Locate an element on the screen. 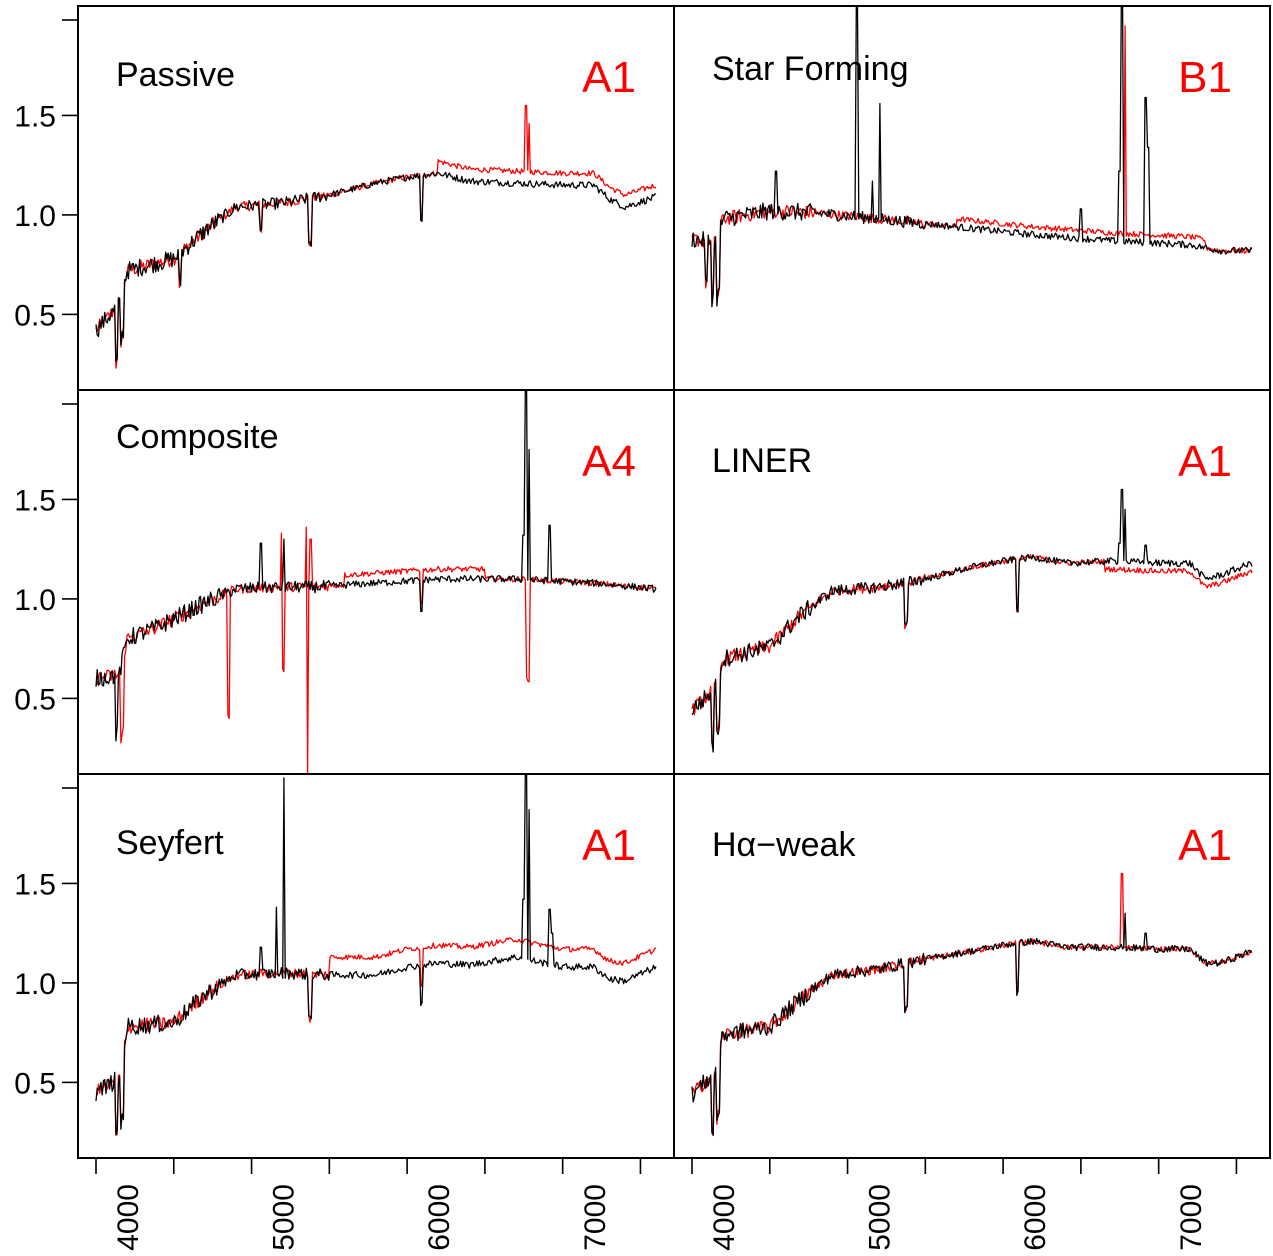  panel-6: Hα−weak A1 is located at coordinates (972, 966).